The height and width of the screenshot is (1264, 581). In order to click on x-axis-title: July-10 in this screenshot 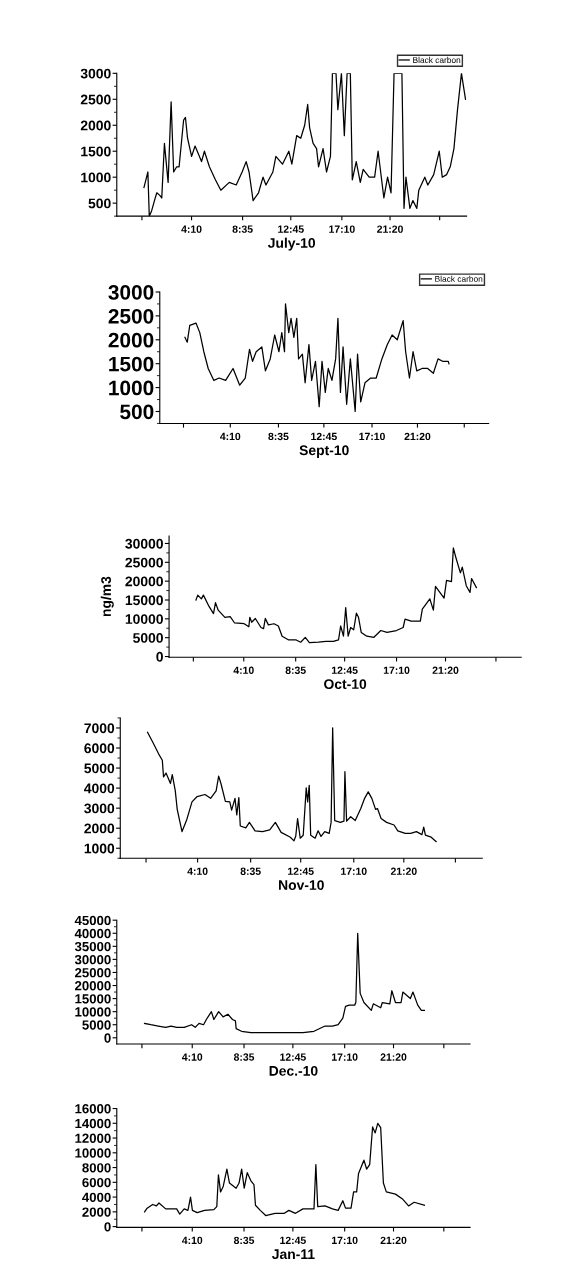, I will do `click(291, 244)`.